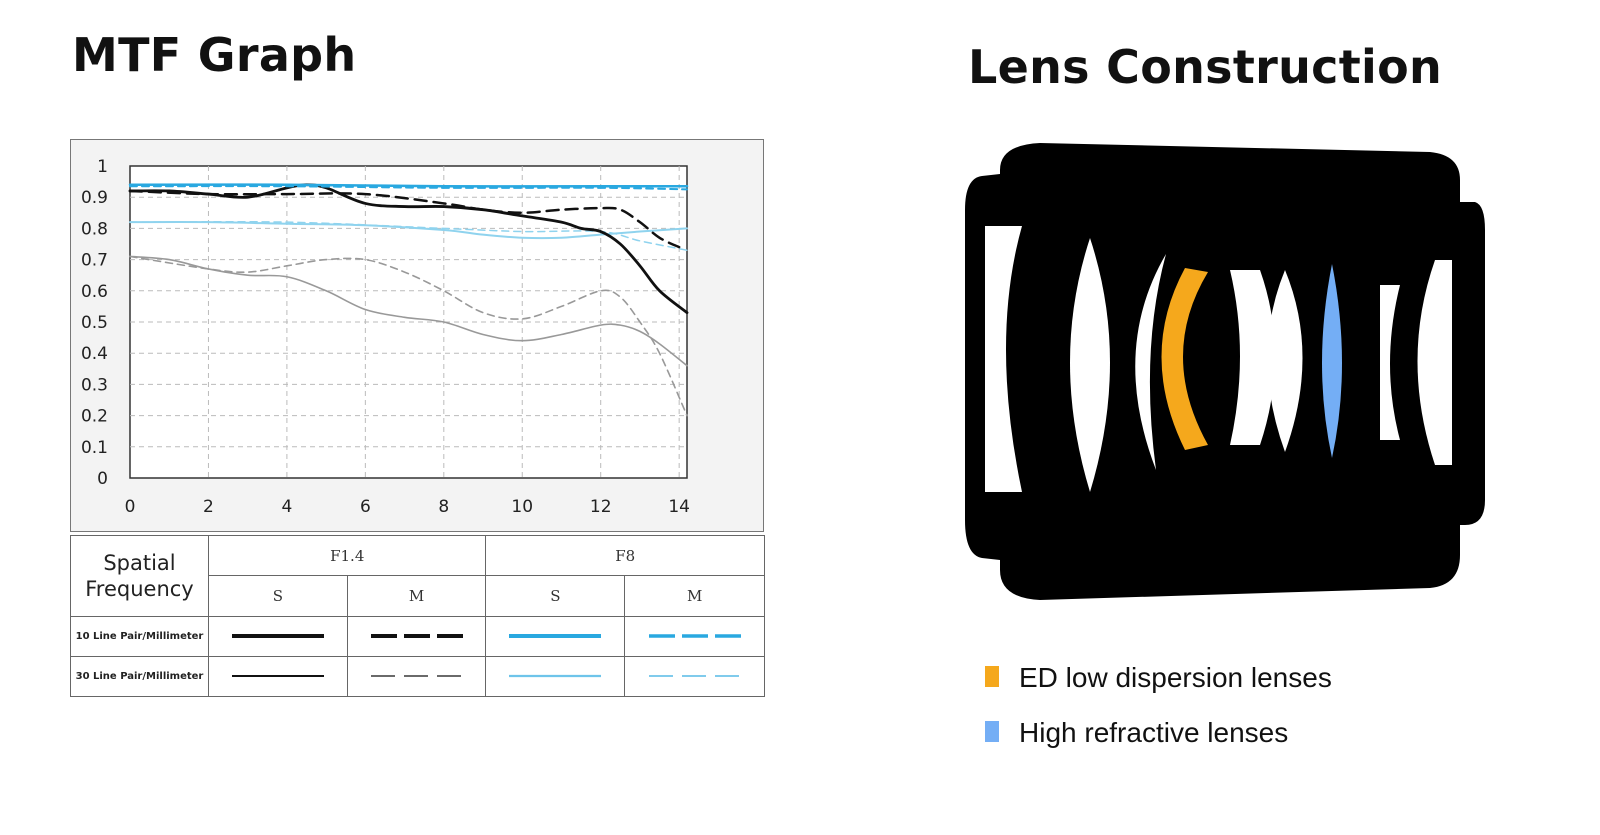 The width and height of the screenshot is (1600, 835). What do you see at coordinates (94, 448) in the screenshot?
I see `y-tick-label: 0.1` at bounding box center [94, 448].